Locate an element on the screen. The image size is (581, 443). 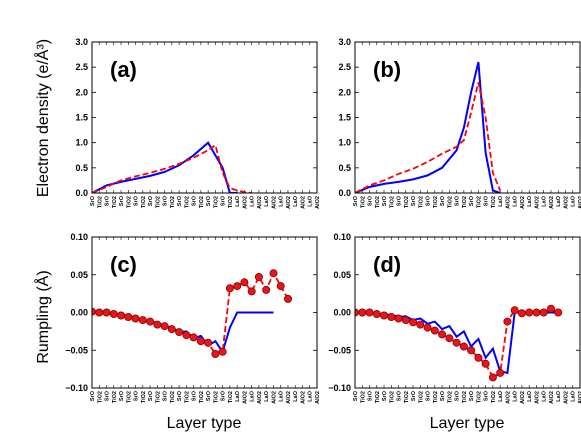
panel-label: (b) is located at coordinates (387, 69).